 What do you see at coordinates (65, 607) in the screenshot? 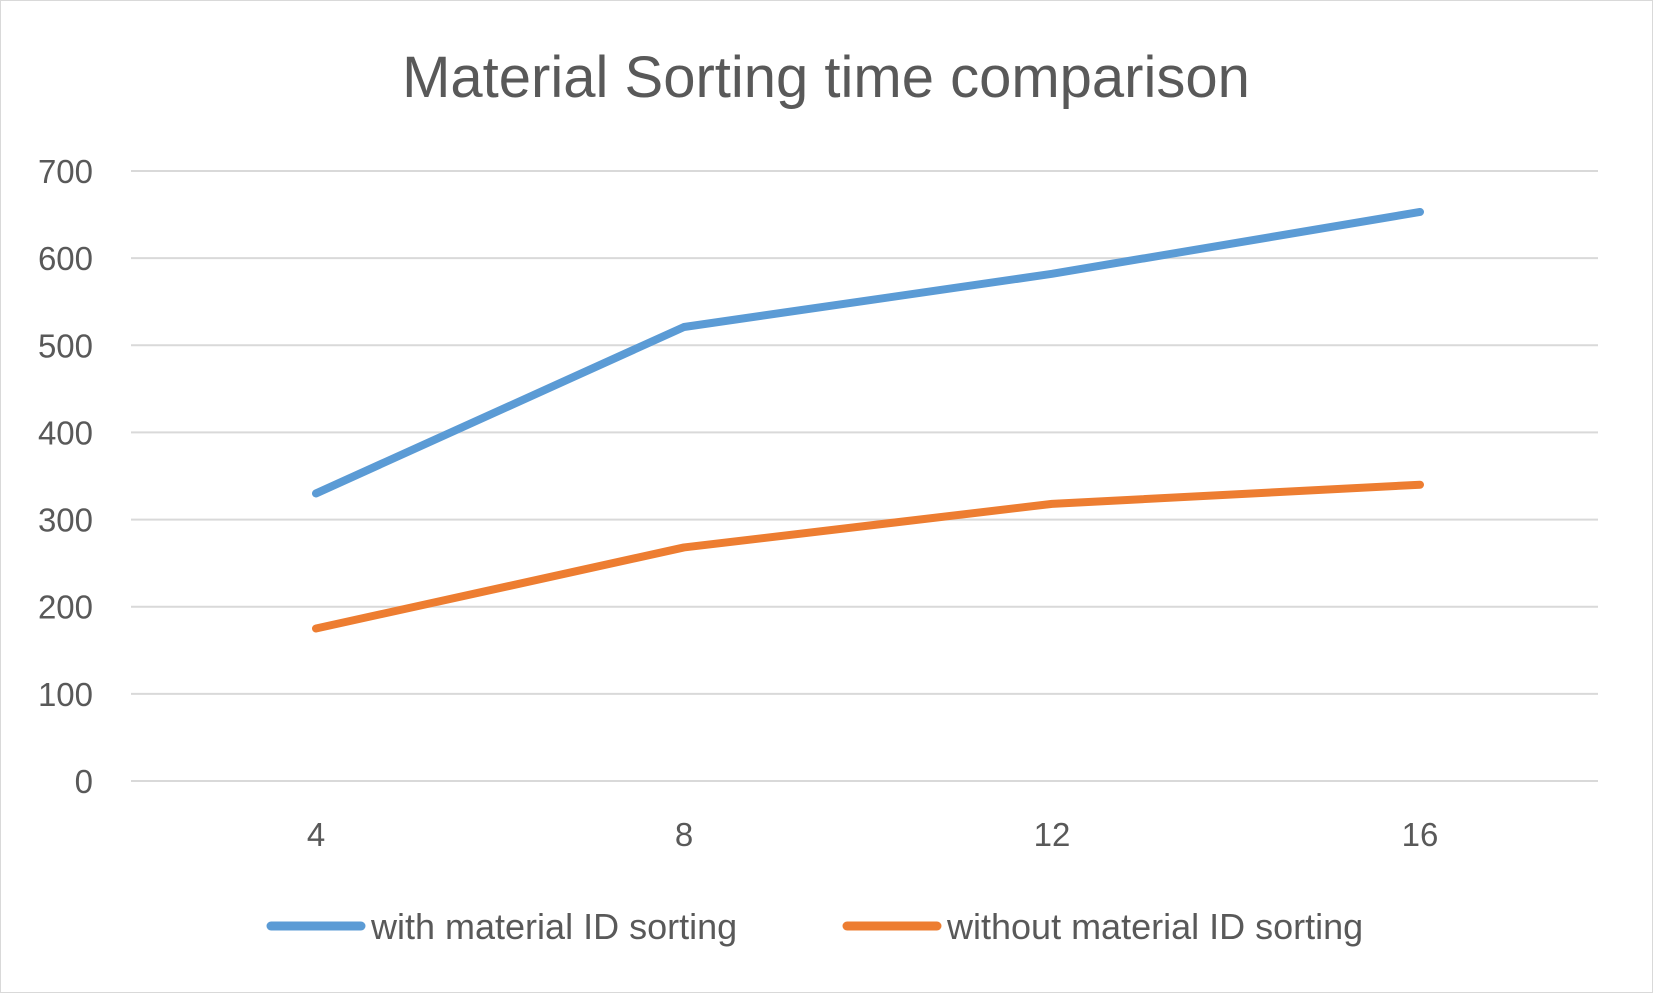
I see `y-tick-label: 200` at bounding box center [65, 607].